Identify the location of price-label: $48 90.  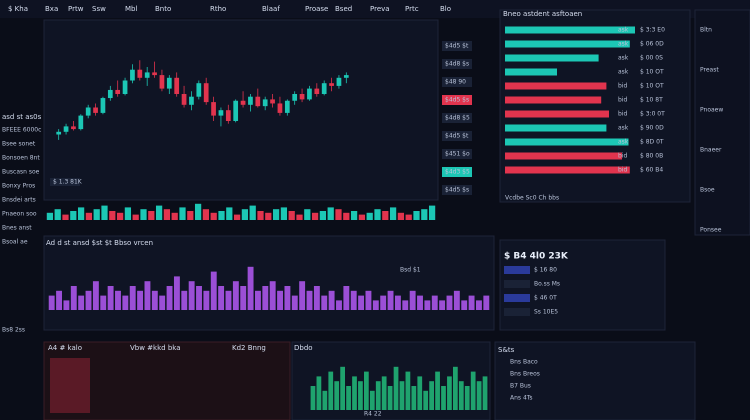
(455, 82).